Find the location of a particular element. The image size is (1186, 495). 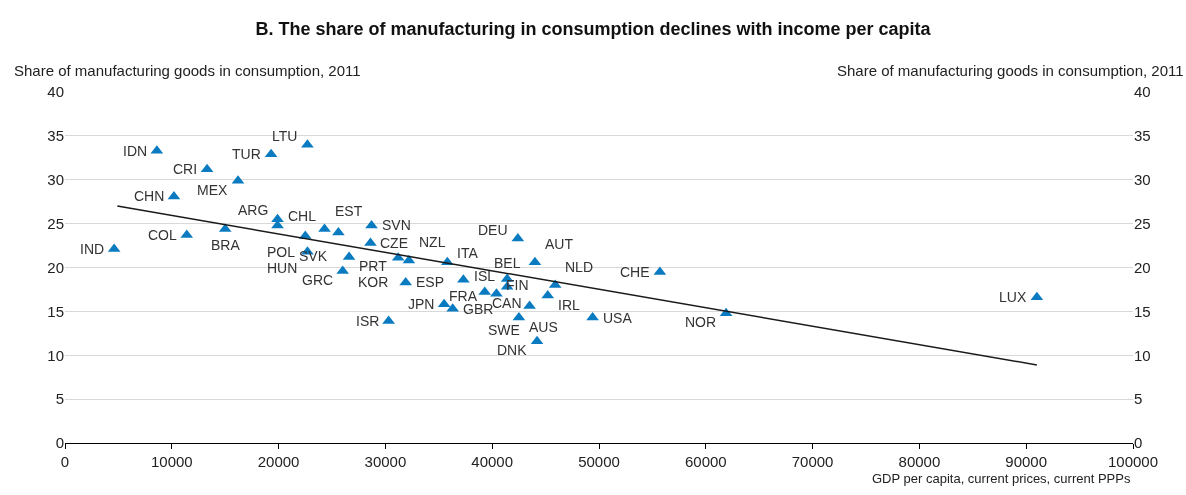

annotation: TUR is located at coordinates (246, 154).